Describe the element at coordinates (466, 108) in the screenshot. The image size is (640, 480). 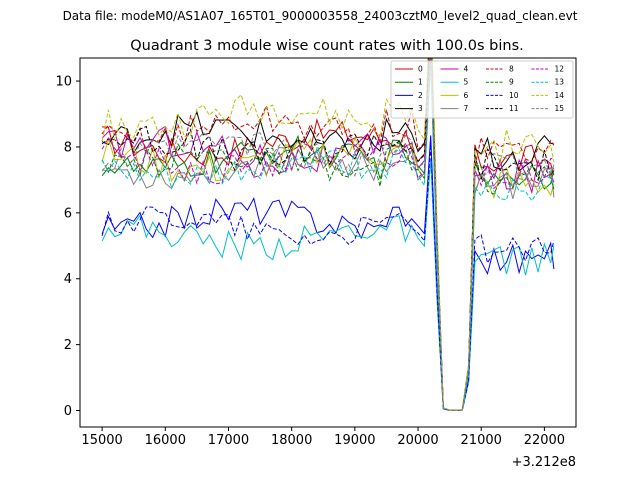
I see `legend-label-7: 7` at that location.